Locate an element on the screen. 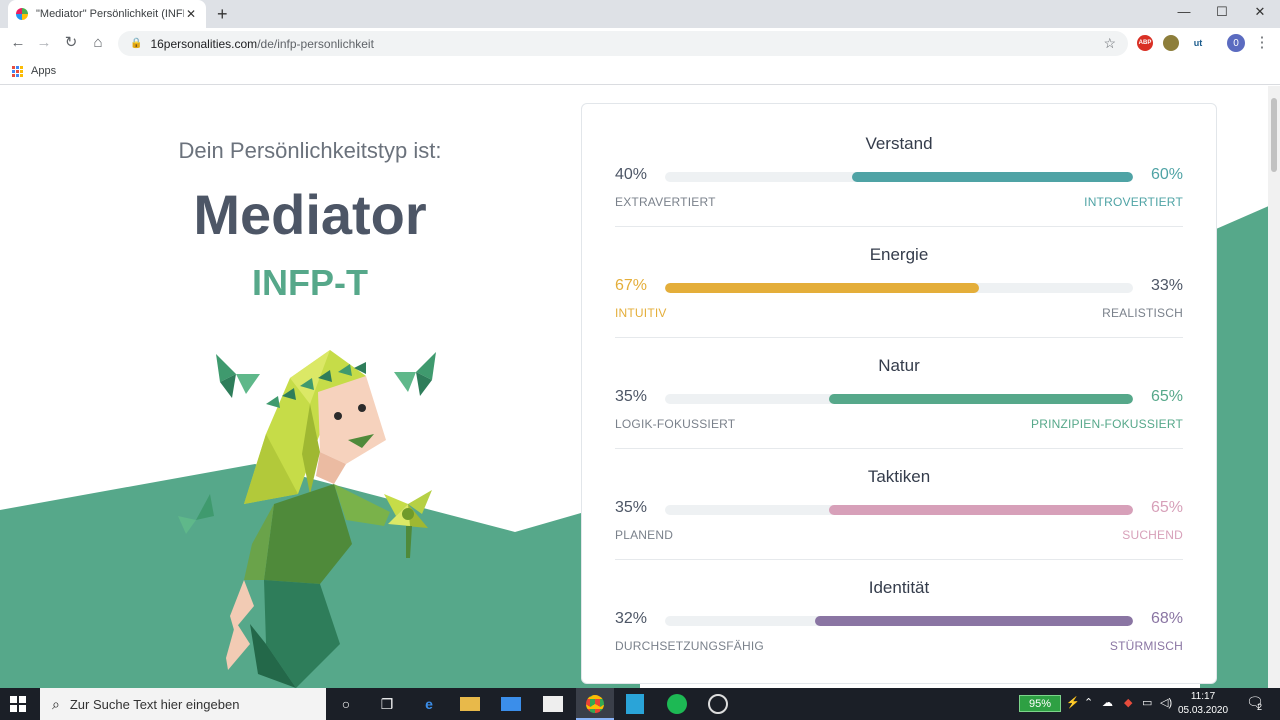  obs-icon is located at coordinates (718, 704).